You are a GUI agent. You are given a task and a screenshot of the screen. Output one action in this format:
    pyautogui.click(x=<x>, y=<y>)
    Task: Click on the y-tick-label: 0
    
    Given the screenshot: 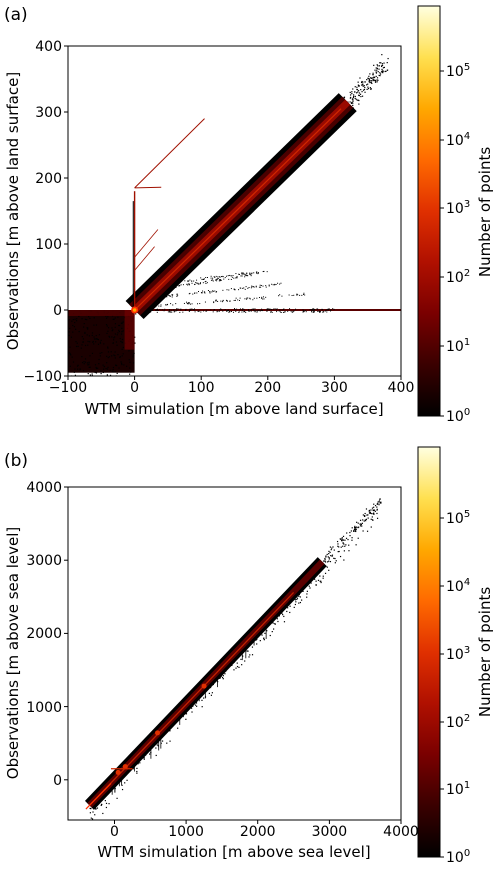 What is the action you would take?
    pyautogui.click(x=57, y=781)
    